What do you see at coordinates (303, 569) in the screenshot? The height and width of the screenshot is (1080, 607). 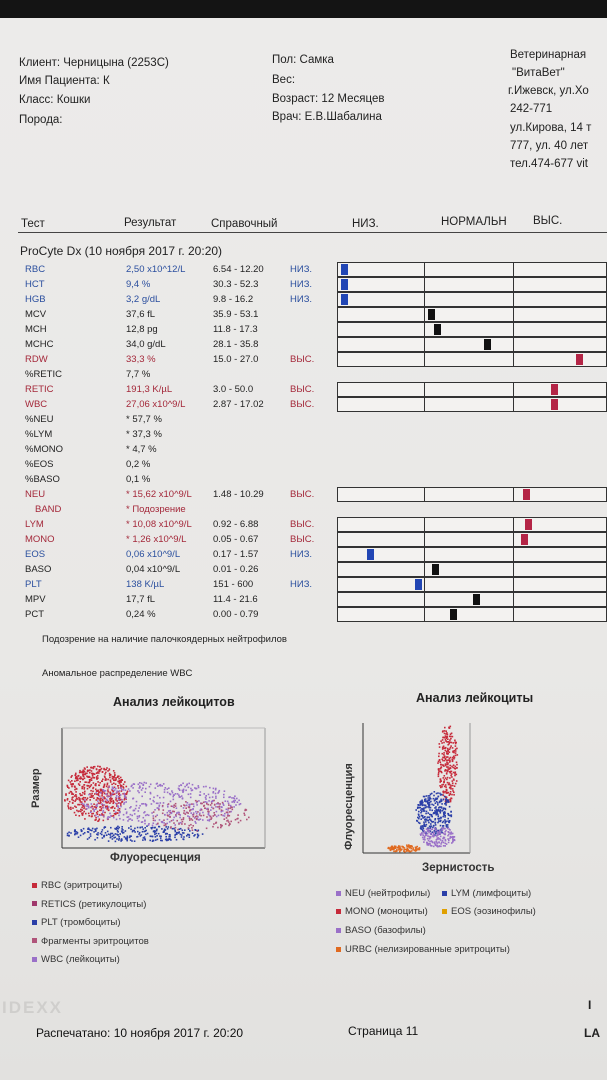 I see `result-row: BASO 0,04 x10^9/L 0.01 - 0.26` at bounding box center [303, 569].